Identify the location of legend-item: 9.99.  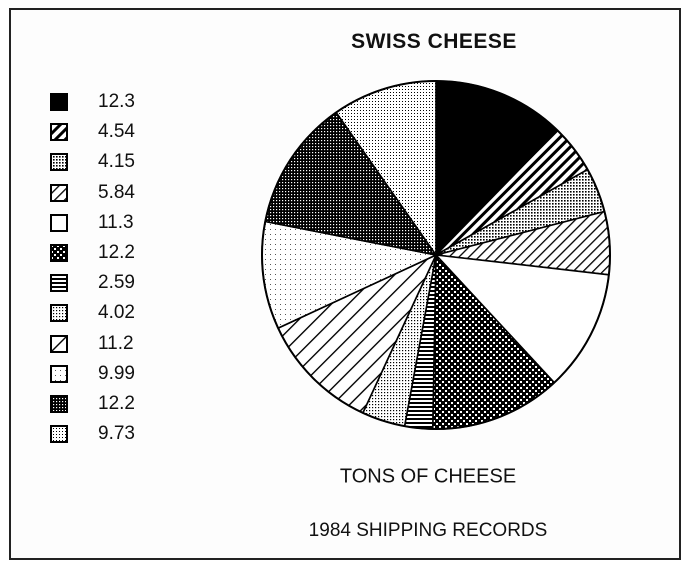
(120, 374).